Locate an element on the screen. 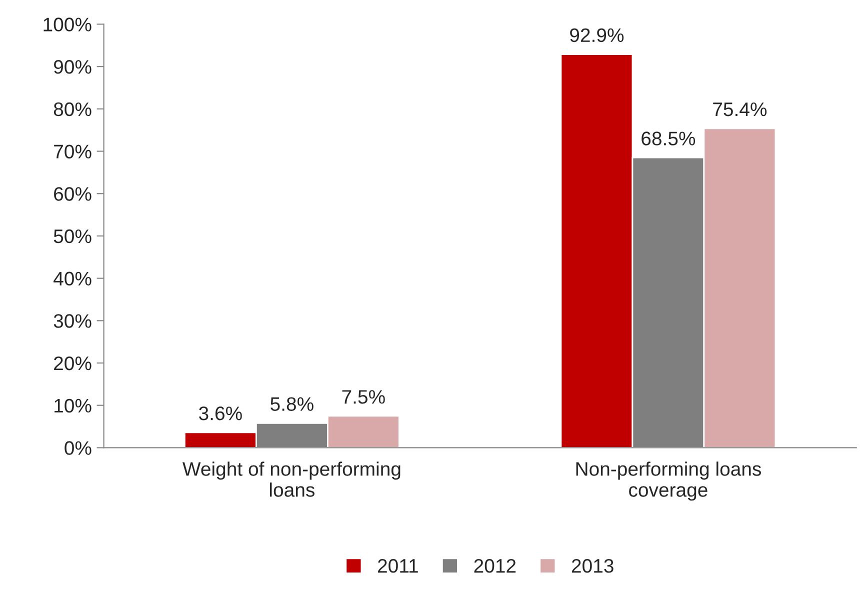 The height and width of the screenshot is (605, 865). legend-label: 2013 is located at coordinates (593, 565).